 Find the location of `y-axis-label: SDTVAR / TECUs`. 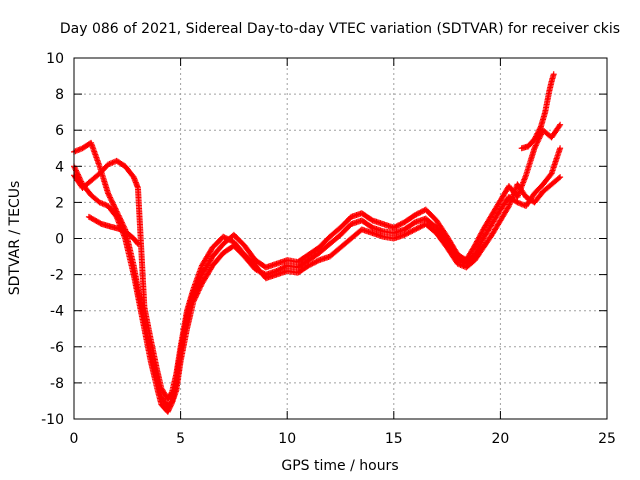

y-axis-label: SDTVAR / TECUs is located at coordinates (15, 238).